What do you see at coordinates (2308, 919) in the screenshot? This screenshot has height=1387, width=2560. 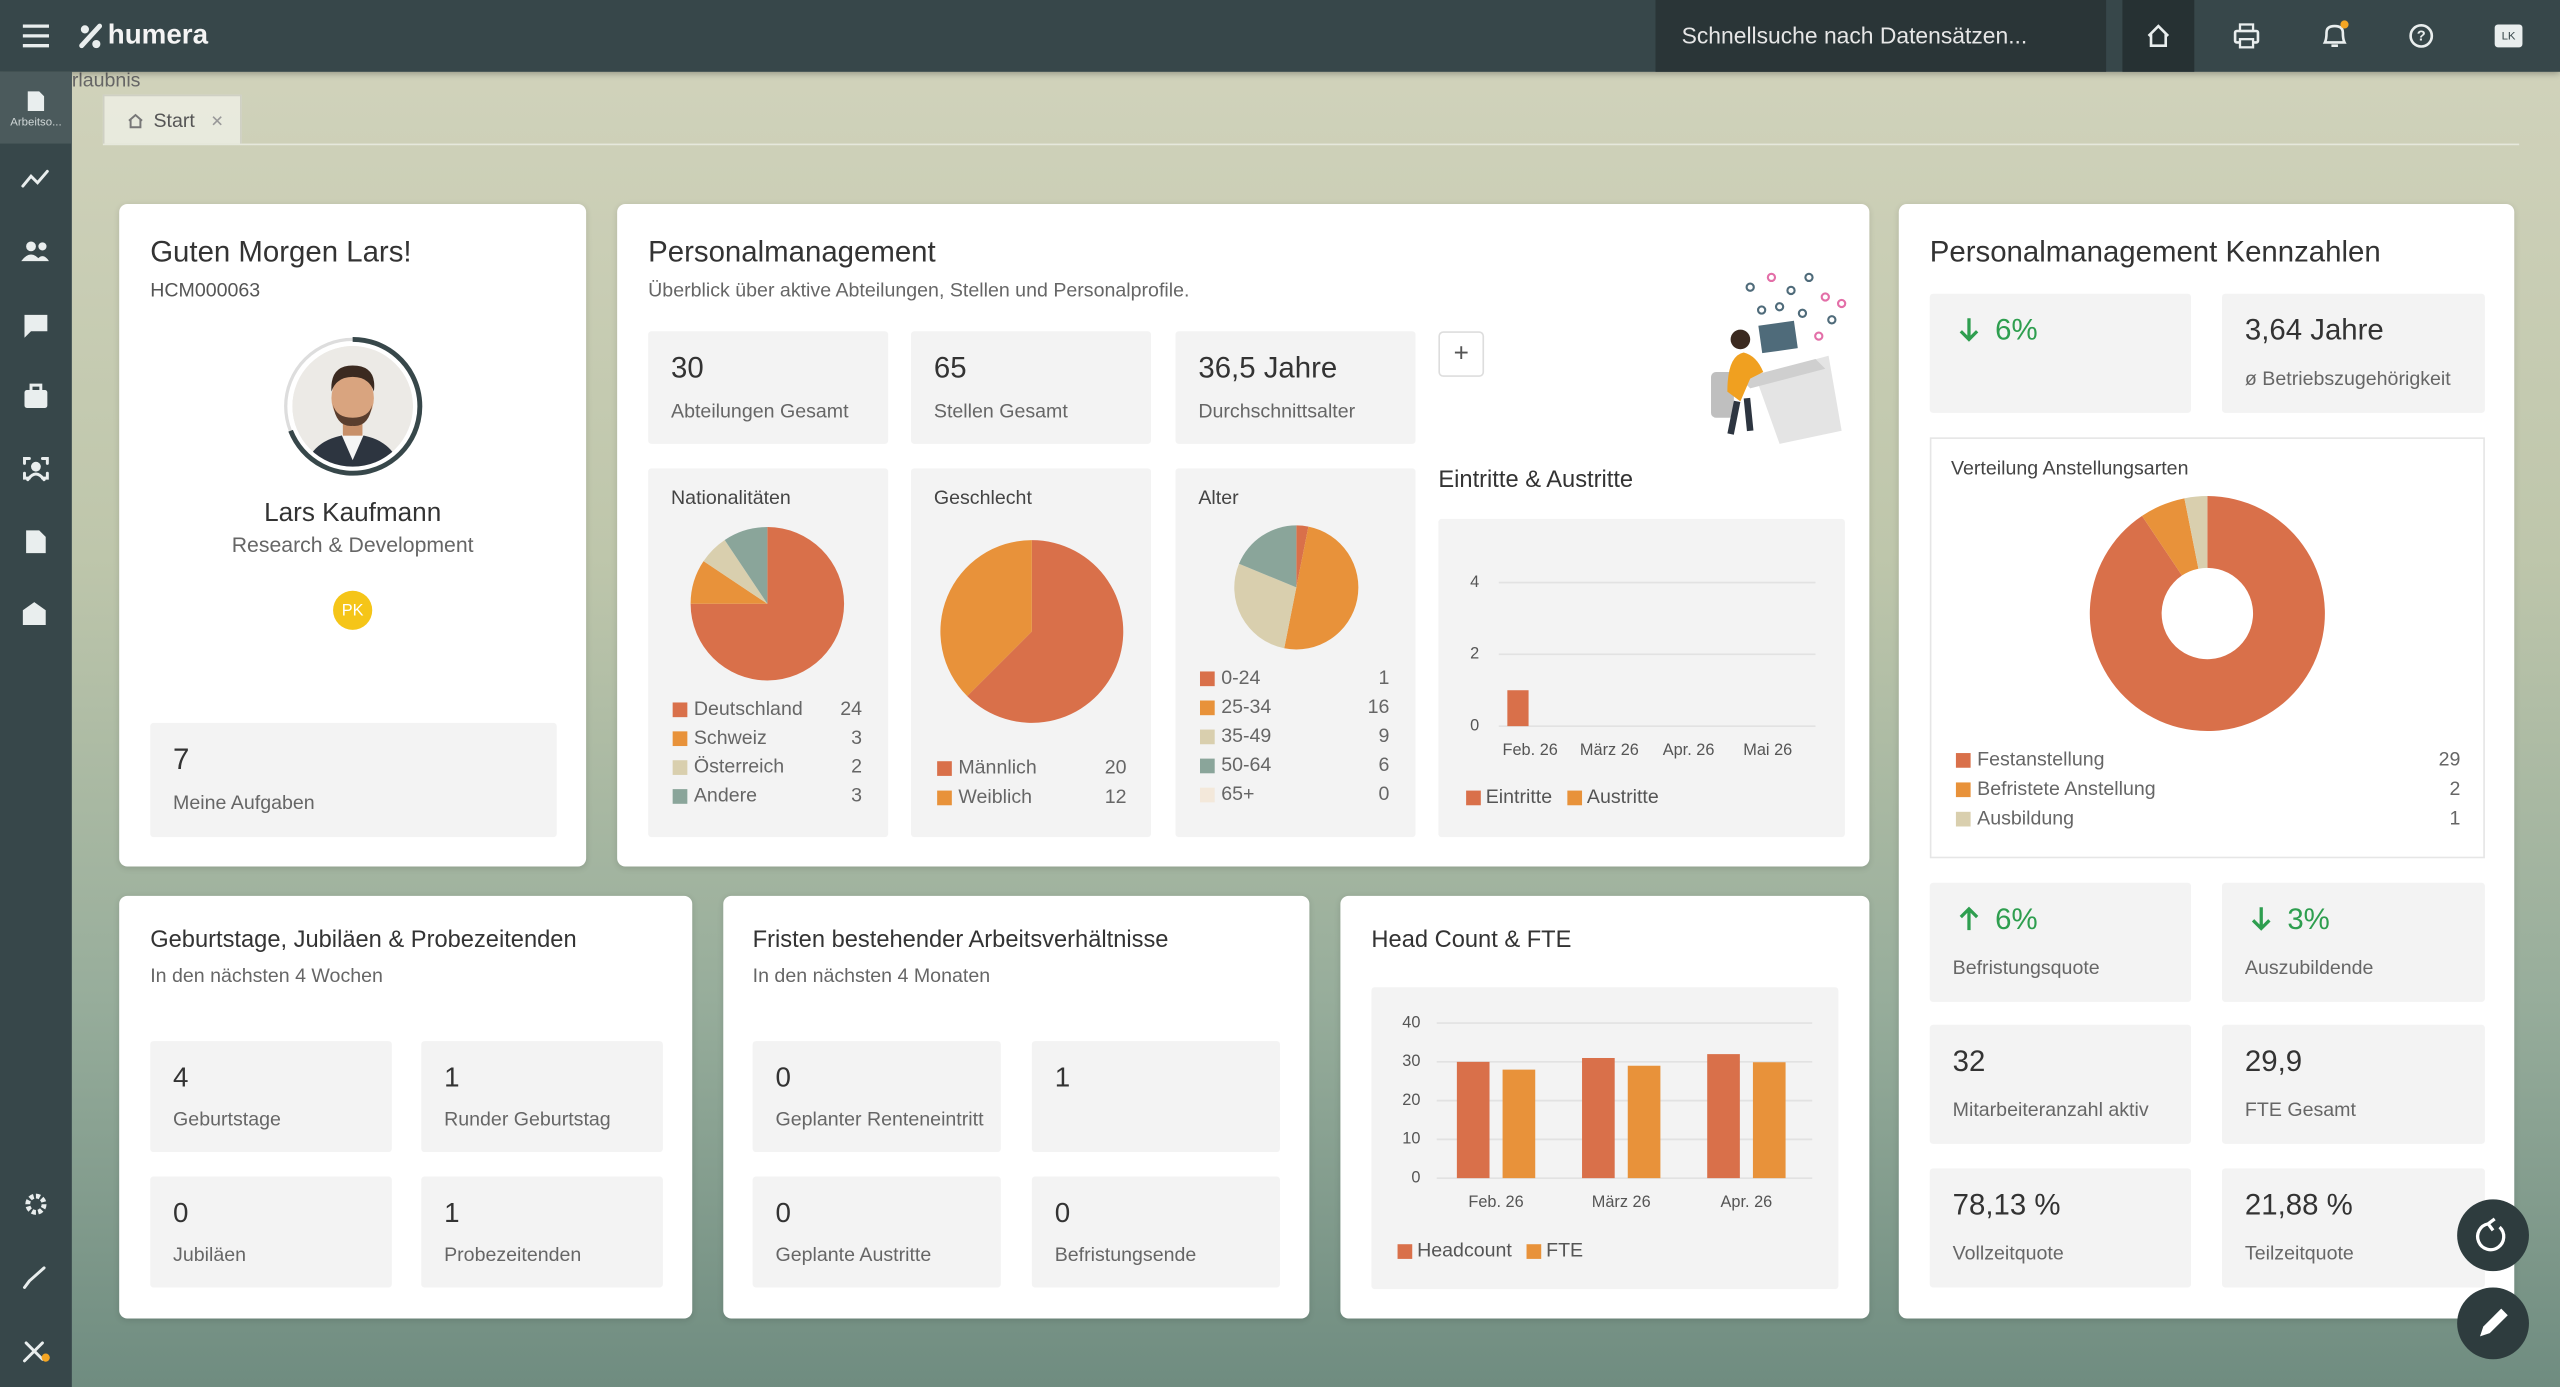 I see `stat-value: 3%` at bounding box center [2308, 919].